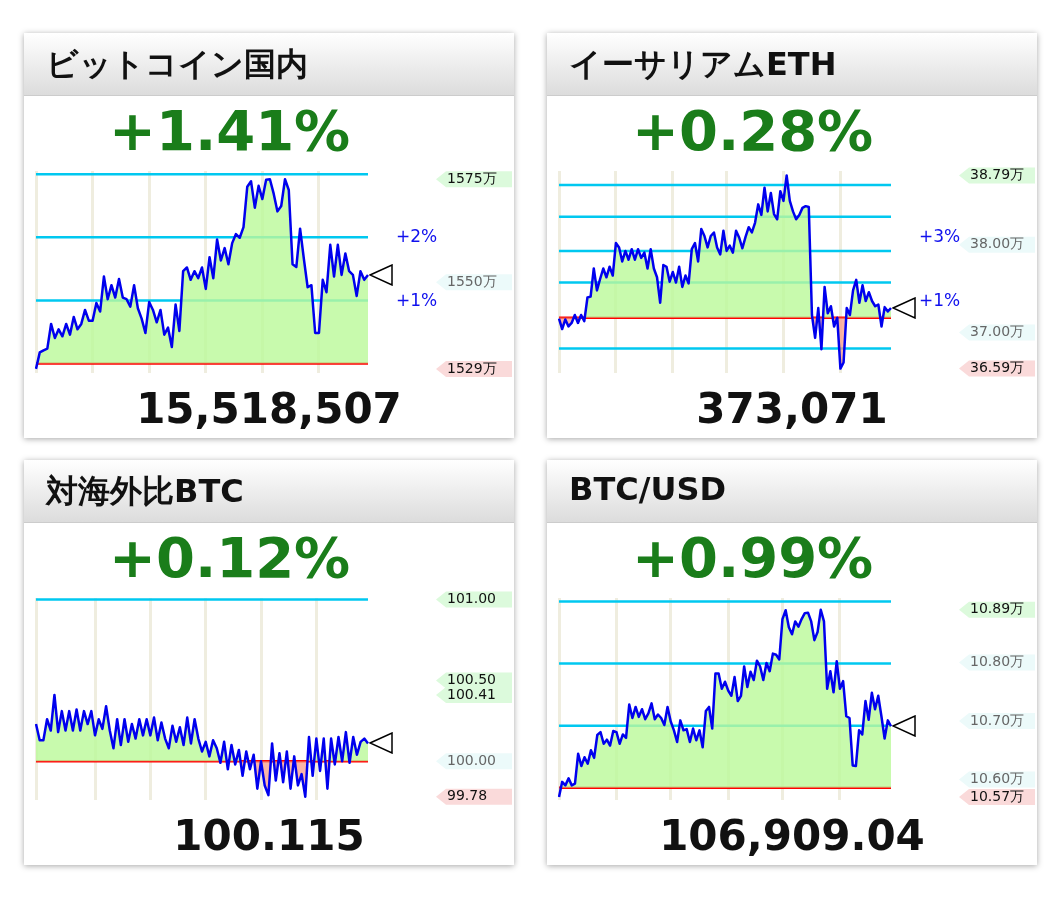 The height and width of the screenshot is (901, 1053). What do you see at coordinates (472, 367) in the screenshot?
I see `y-tick-label: 1529万` at bounding box center [472, 367].